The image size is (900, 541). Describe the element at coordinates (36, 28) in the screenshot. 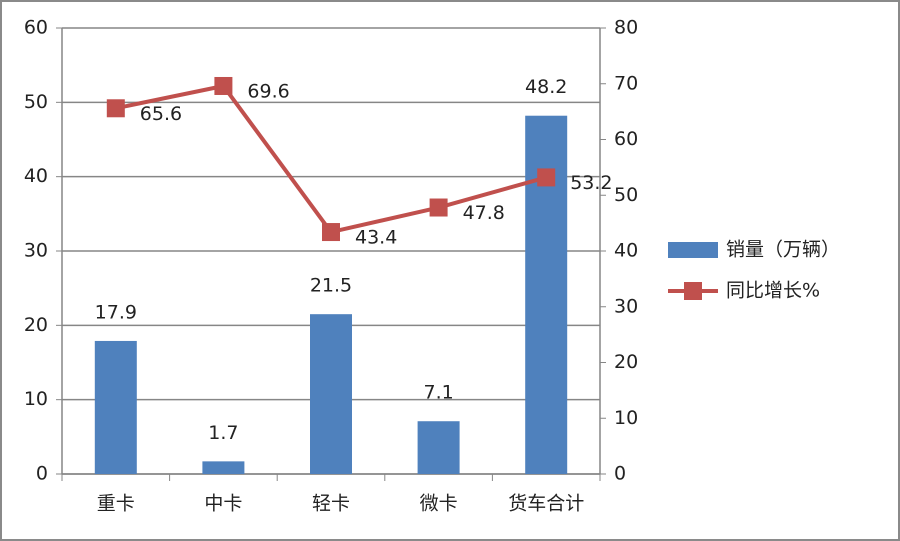

I see `y-tick-label: 60` at that location.